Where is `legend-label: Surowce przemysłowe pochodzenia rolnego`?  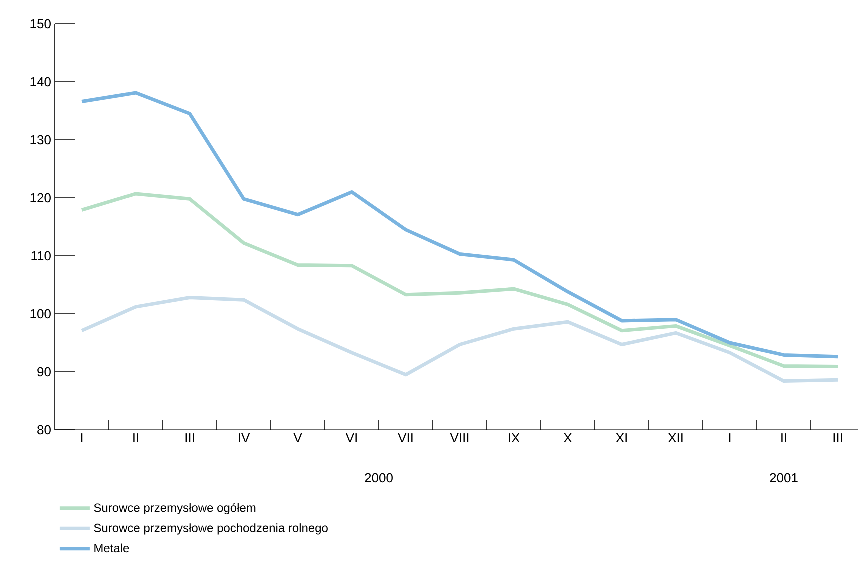 legend-label: Surowce przemysłowe pochodzenia rolnego is located at coordinates (211, 529).